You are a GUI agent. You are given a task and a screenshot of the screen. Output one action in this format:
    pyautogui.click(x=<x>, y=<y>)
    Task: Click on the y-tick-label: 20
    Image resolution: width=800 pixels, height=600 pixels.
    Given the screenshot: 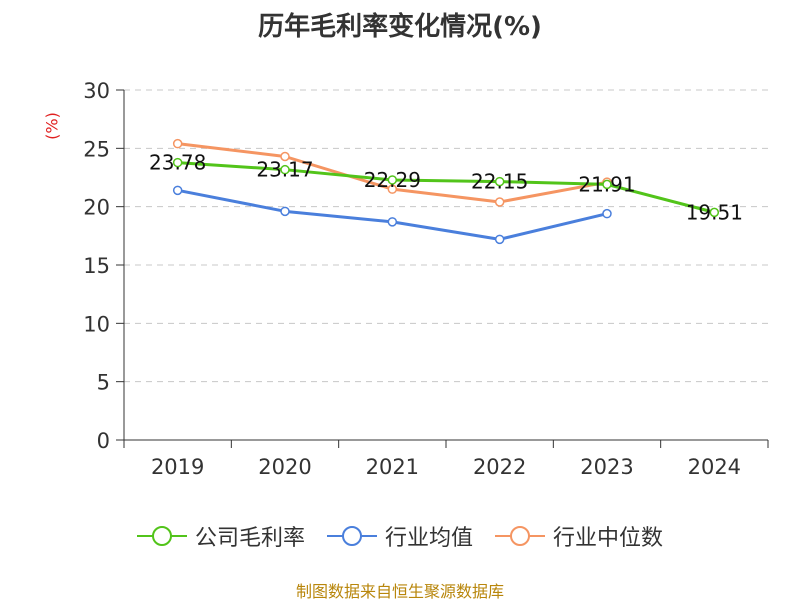 What is the action you would take?
    pyautogui.click(x=96, y=208)
    